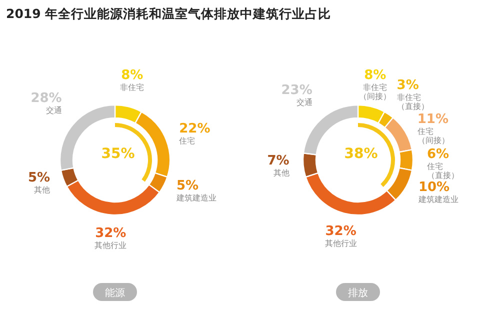  Describe the element at coordinates (438, 154) in the screenshot. I see `data-label: 6%` at that location.